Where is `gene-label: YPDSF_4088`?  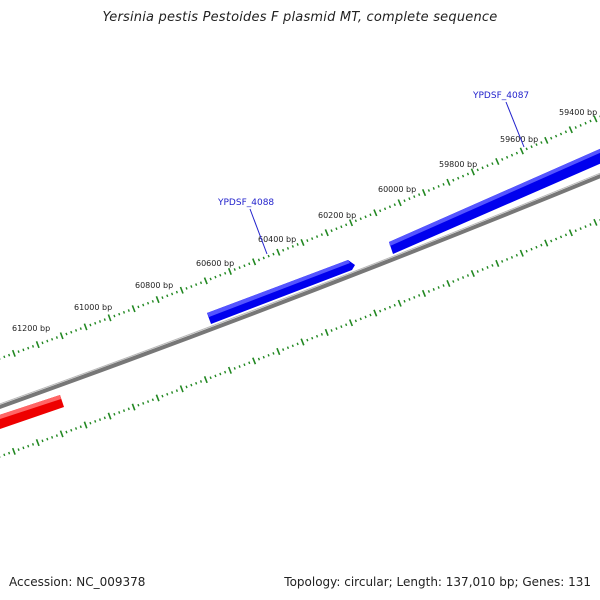 gene-label: YPDSF_4088 is located at coordinates (245, 203).